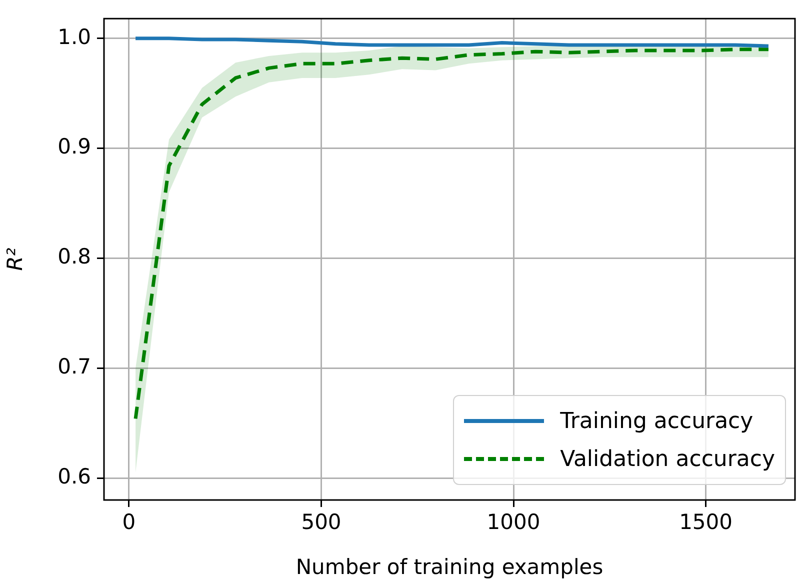  I want to click on y-axis-title: R², so click(15, 259).